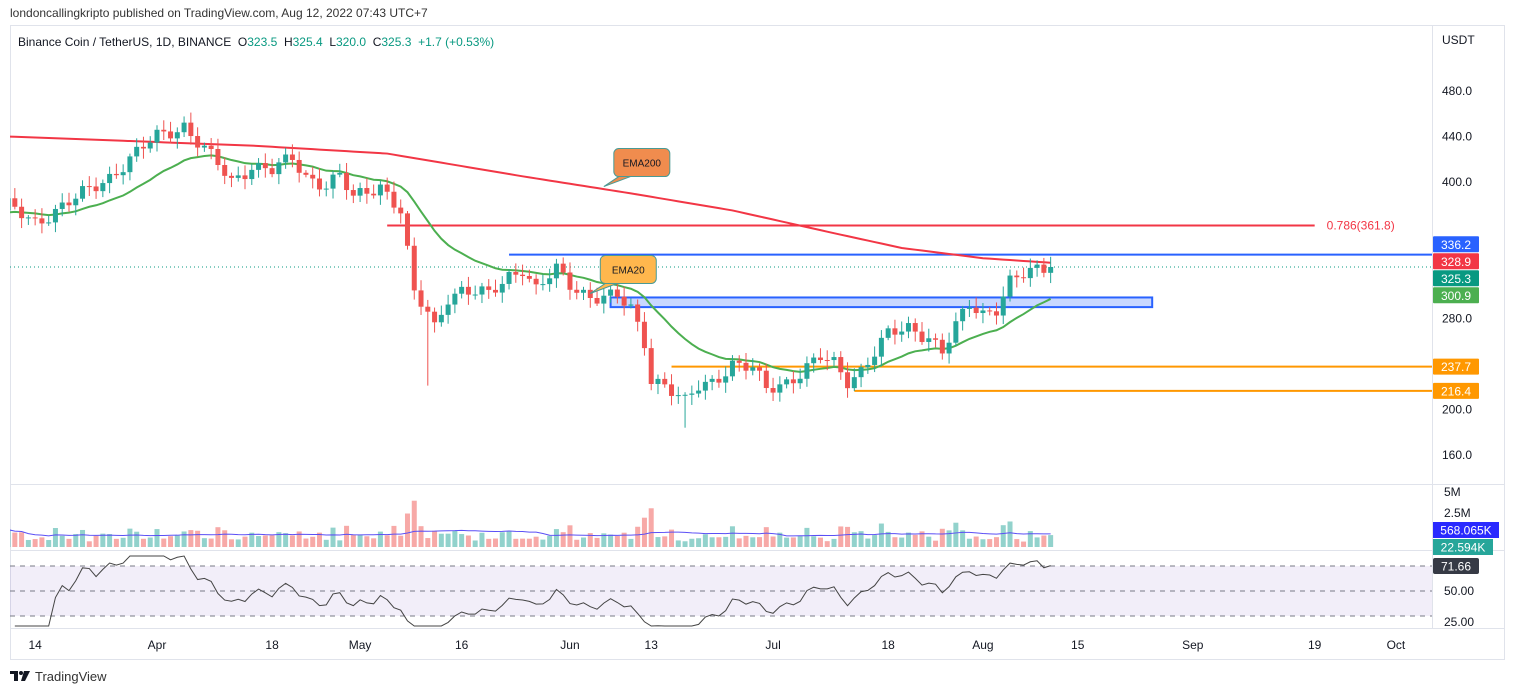 The image size is (1514, 695). Describe the element at coordinates (1459, 622) in the screenshot. I see `rsi-tick: 25.00` at that location.